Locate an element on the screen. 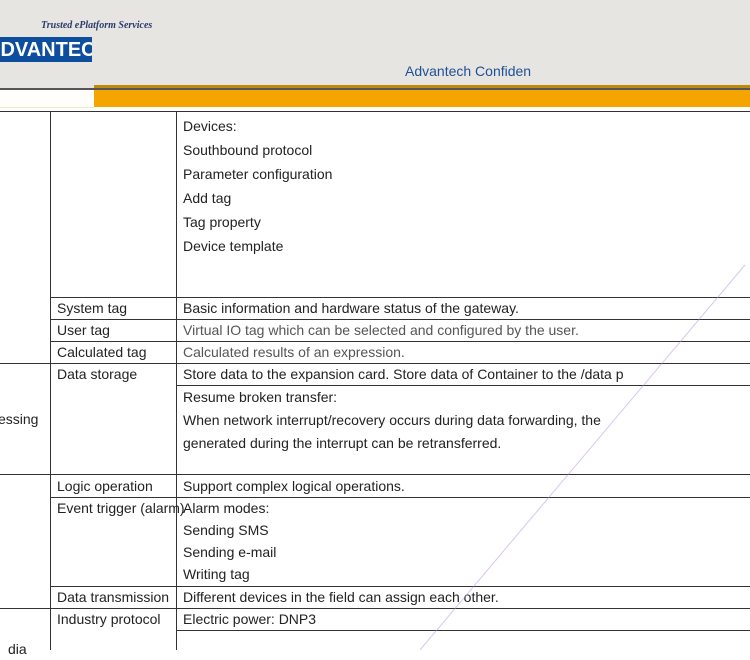  cell-text: Parameter configuration is located at coordinates (258, 174).